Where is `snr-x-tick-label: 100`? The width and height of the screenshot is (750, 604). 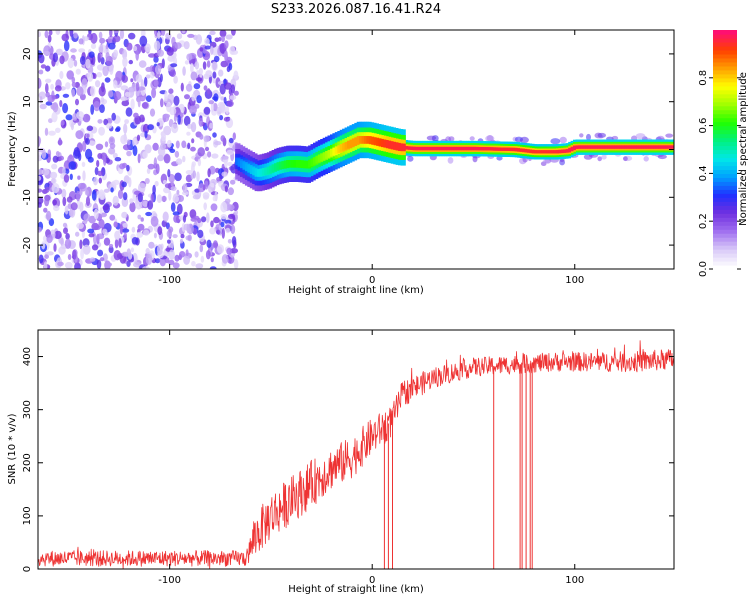
snr-x-tick-label: 100 is located at coordinates (574, 580).